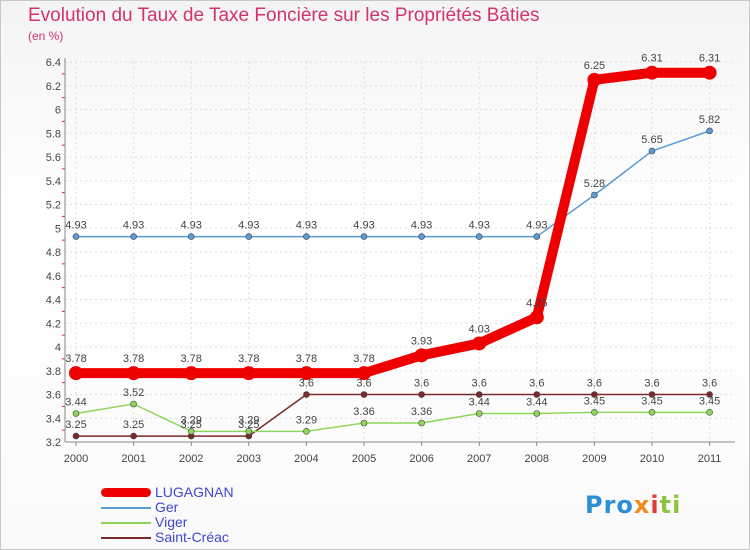  What do you see at coordinates (53, 87) in the screenshot?
I see `y-tick-label: 6.2` at bounding box center [53, 87].